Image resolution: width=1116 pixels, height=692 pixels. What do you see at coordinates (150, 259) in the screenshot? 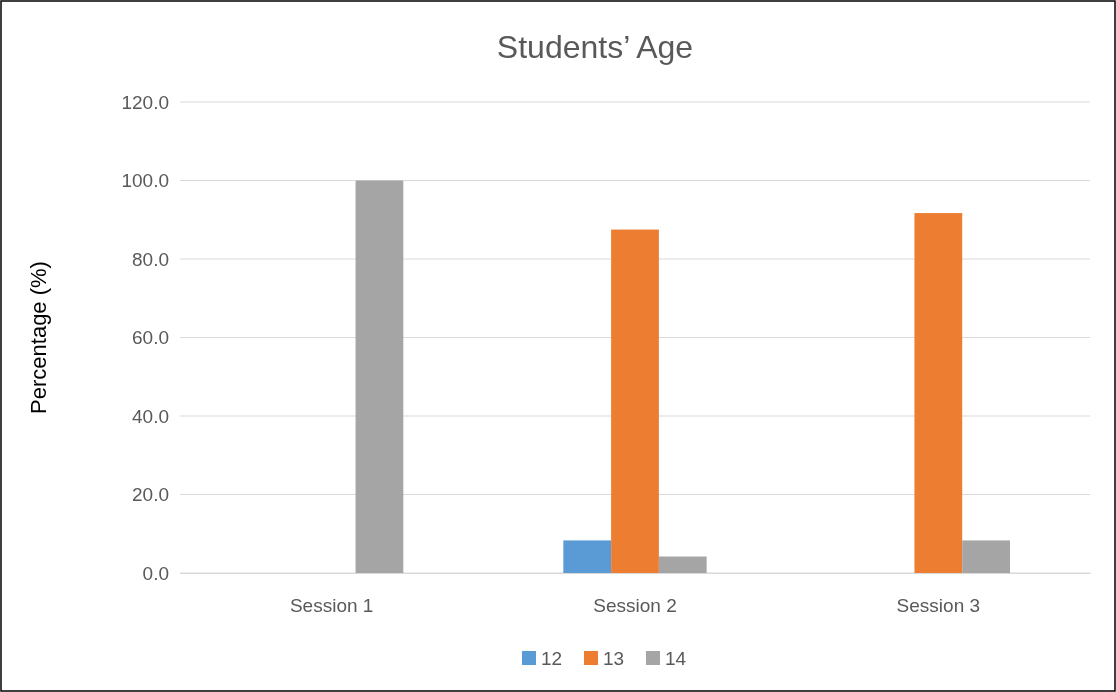
I see `y-tick-label: 80.0` at bounding box center [150, 259].